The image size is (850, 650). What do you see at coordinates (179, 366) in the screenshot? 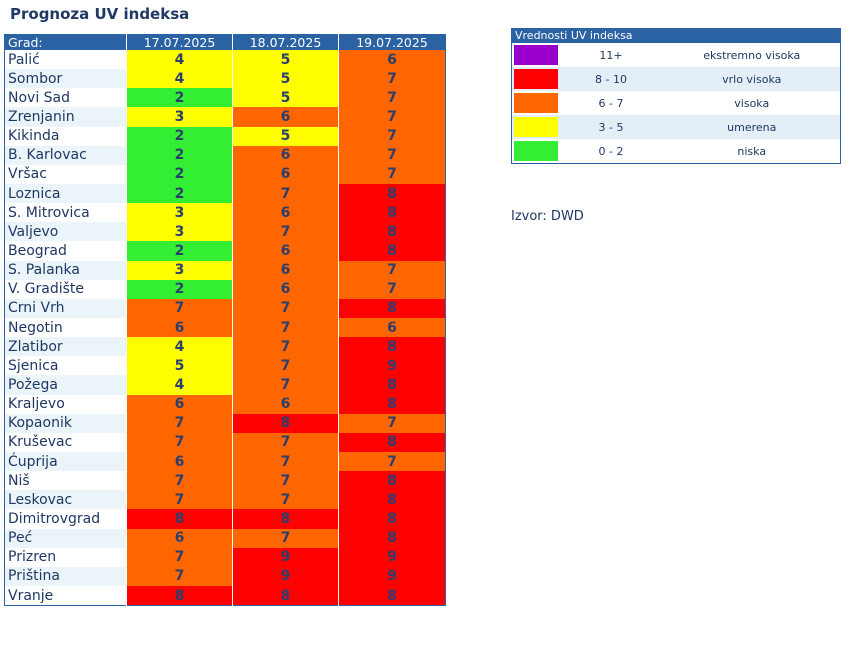
I see `uv-value-day-1: 5` at bounding box center [179, 366].